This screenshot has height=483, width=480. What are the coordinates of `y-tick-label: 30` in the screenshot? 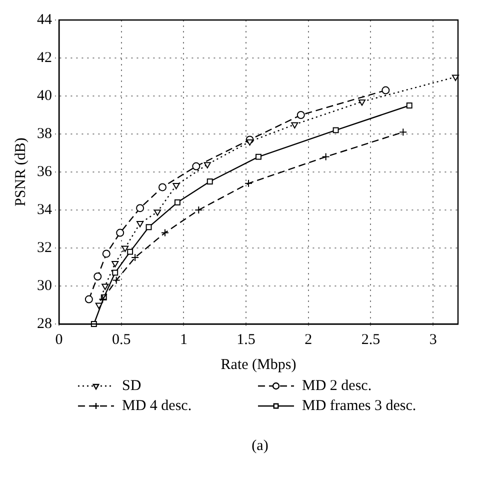 It's located at (44, 286).